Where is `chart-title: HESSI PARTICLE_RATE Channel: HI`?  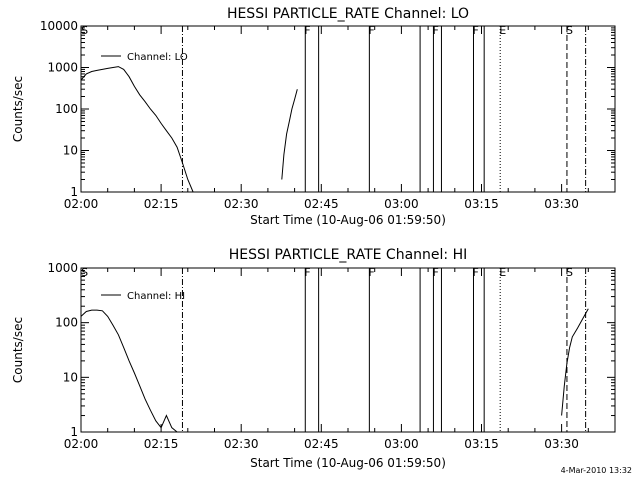
chart-title: HESSI PARTICLE_RATE Channel: HI is located at coordinates (348, 255).